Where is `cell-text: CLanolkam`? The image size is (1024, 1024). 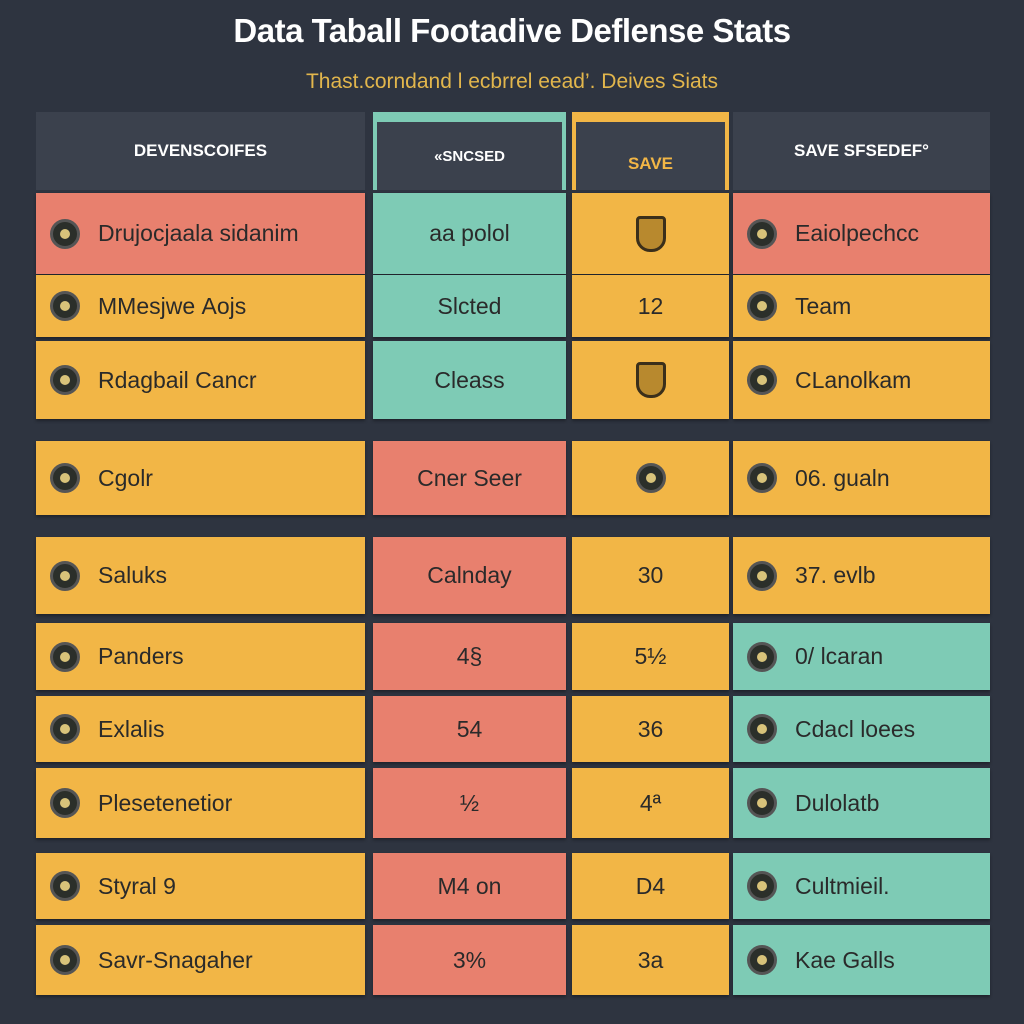
cell-text: CLanolkam is located at coordinates (853, 379).